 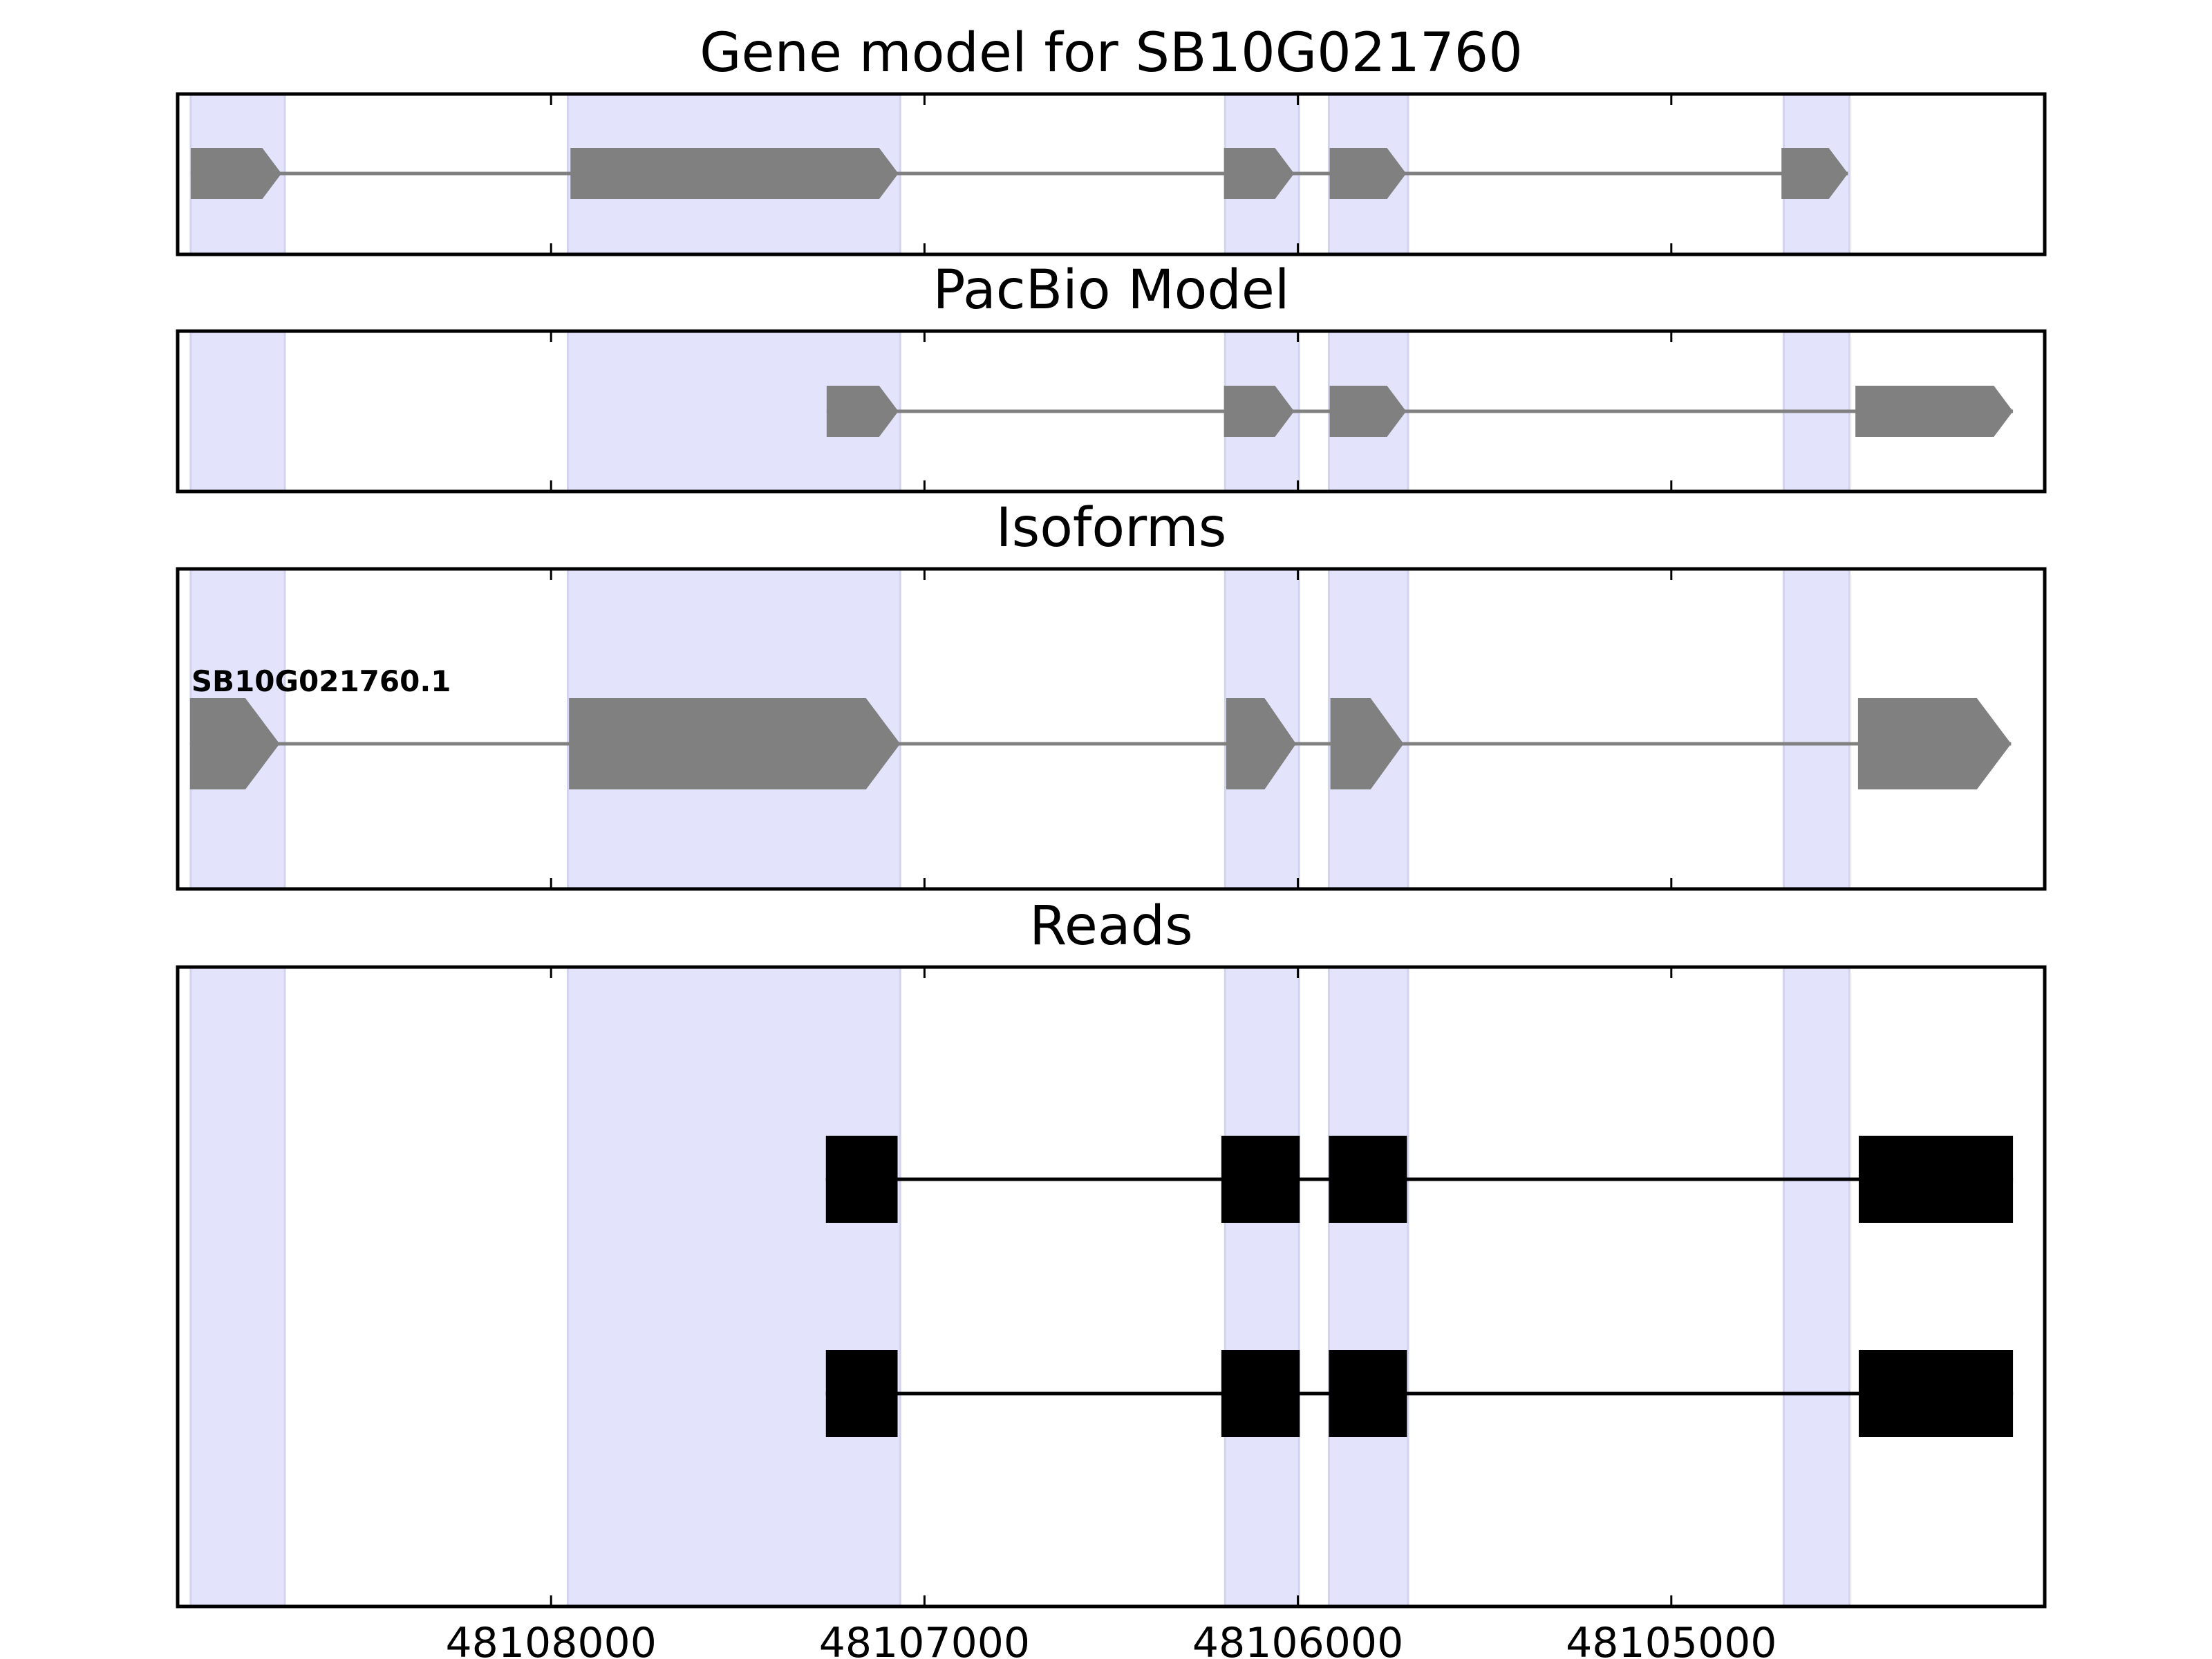 I want to click on panel-title: Gene model for SB10G021760, so click(x=1111, y=53).